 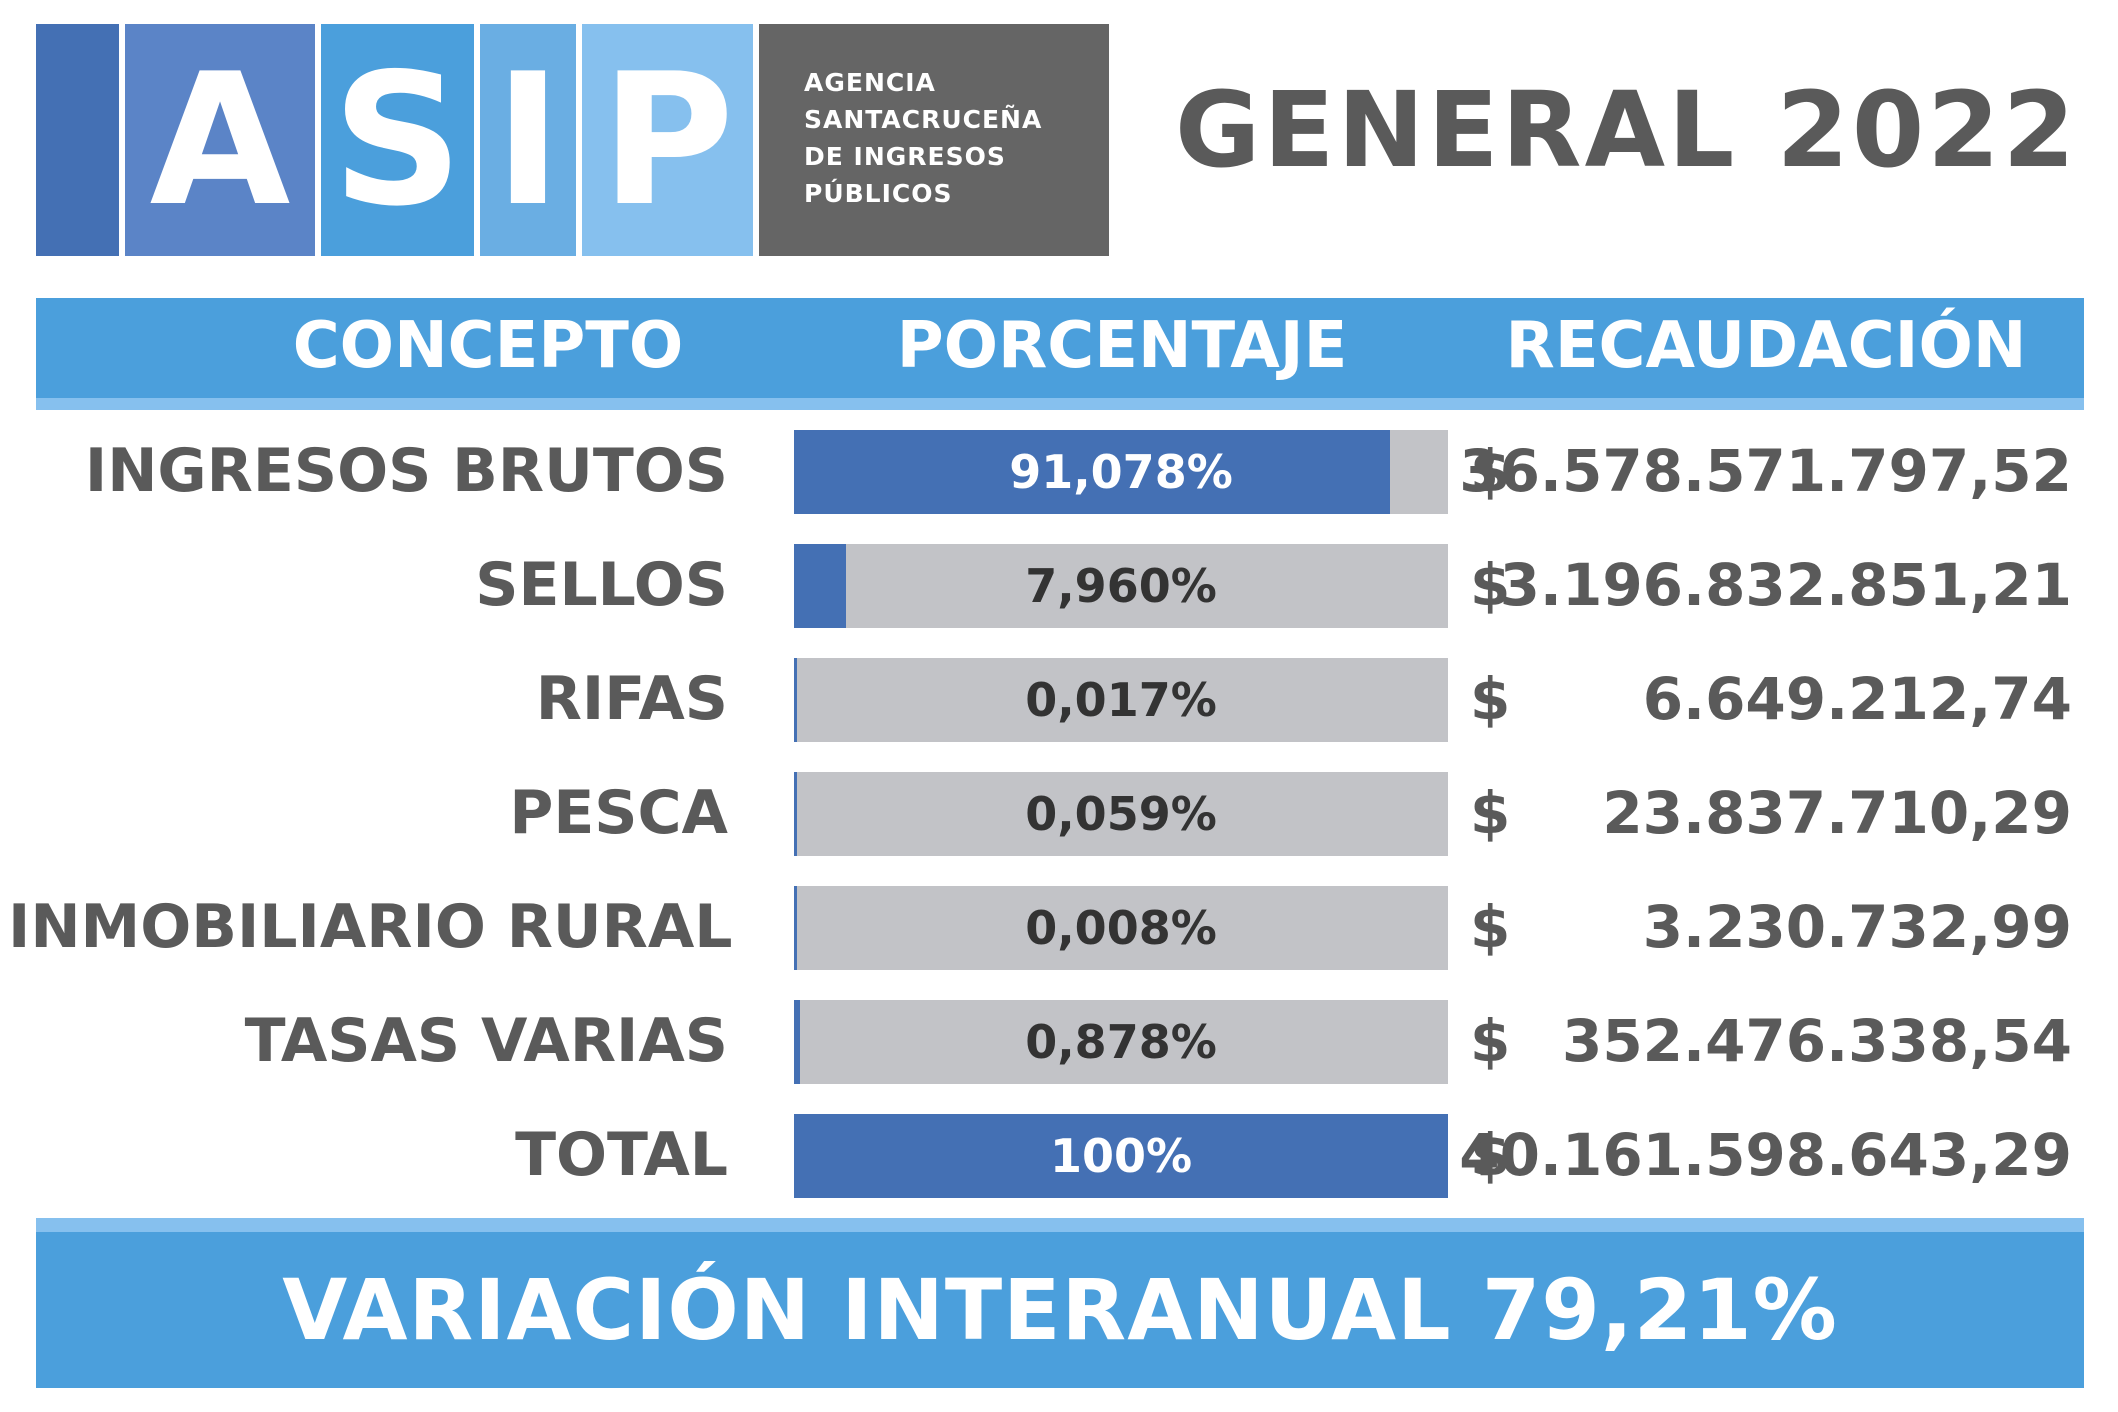 I want to click on percentage-value-label: 0,878%, so click(x=1121, y=1042).